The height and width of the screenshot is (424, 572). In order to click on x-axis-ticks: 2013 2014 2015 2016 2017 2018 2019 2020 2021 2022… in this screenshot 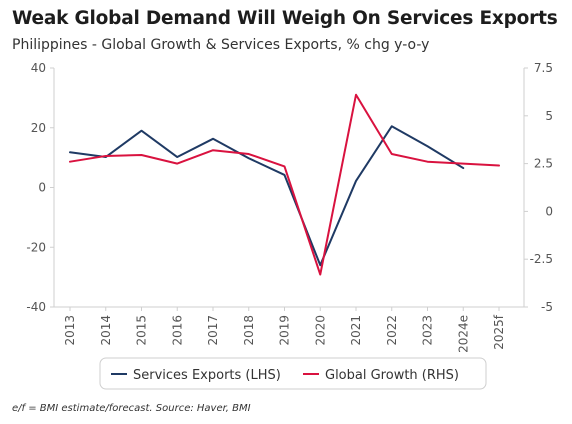, I will do `click(284, 330)`.